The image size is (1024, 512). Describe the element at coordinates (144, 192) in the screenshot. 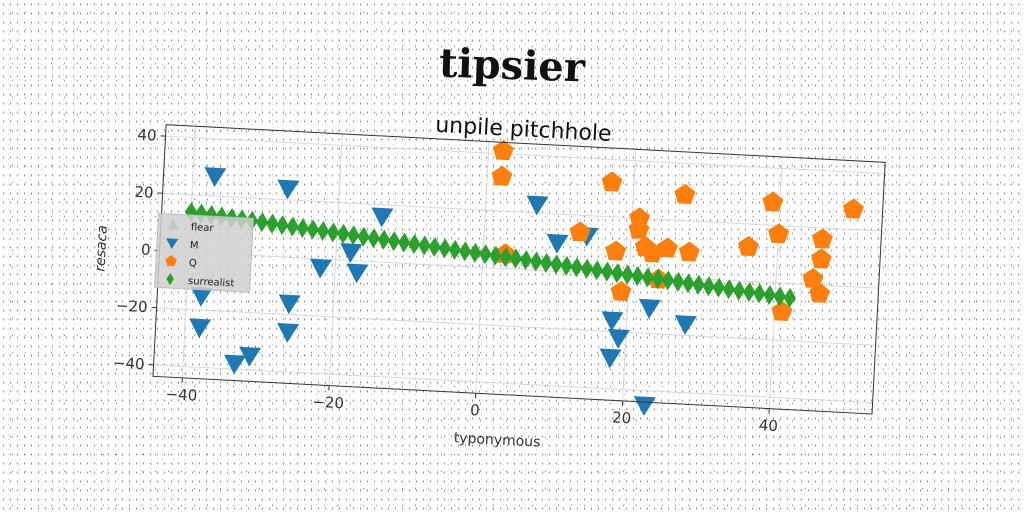

I see `y-tick-label: 20` at that location.